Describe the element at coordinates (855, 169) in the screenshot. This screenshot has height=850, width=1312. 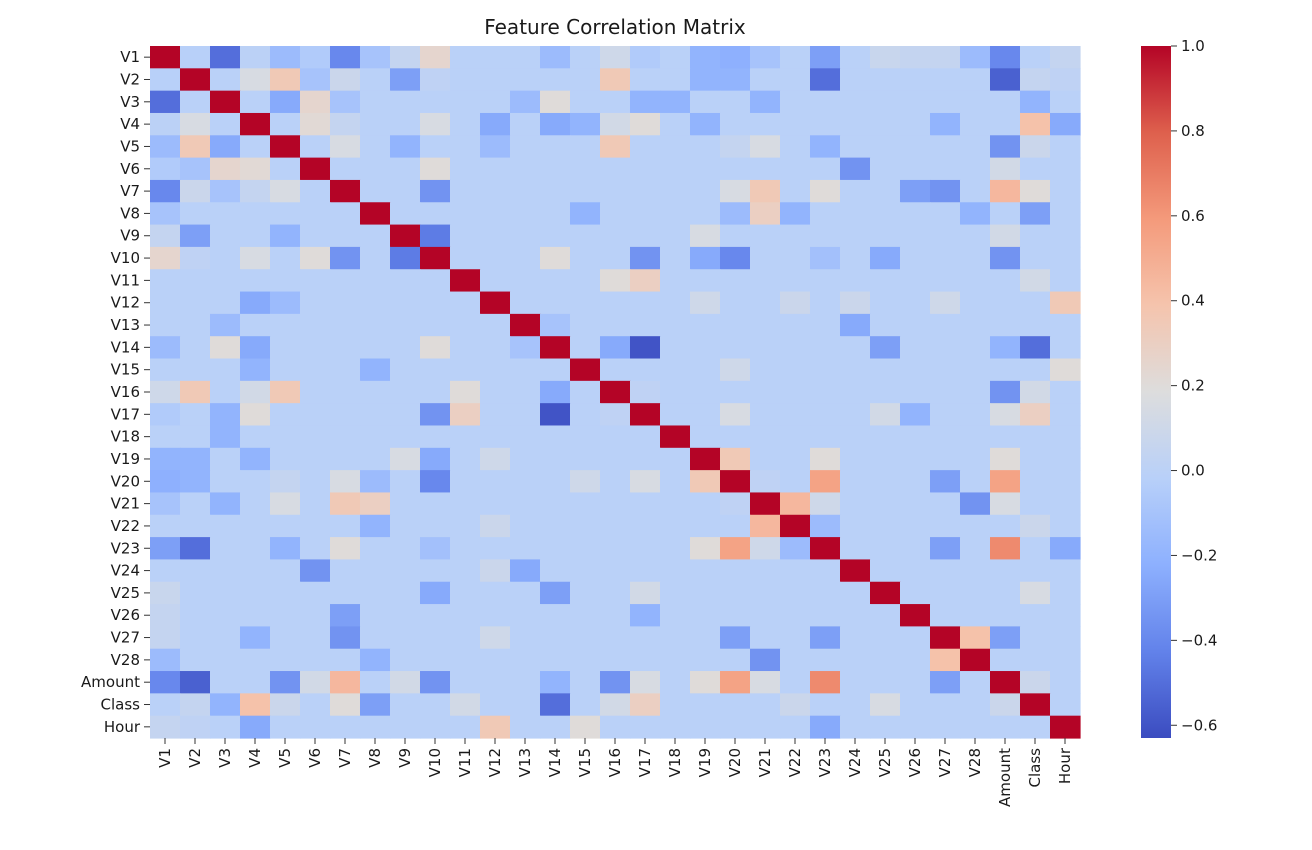
I see `heatmap-cell-V6-V24` at that location.